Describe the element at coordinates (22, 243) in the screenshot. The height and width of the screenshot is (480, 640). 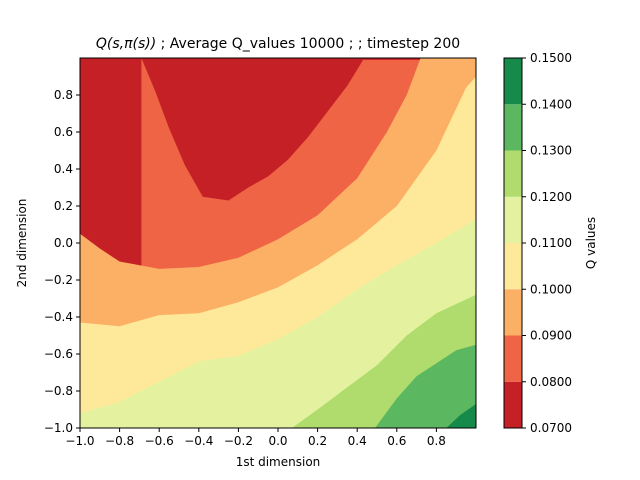
I see `y-axis-label: 2nd dimension` at that location.